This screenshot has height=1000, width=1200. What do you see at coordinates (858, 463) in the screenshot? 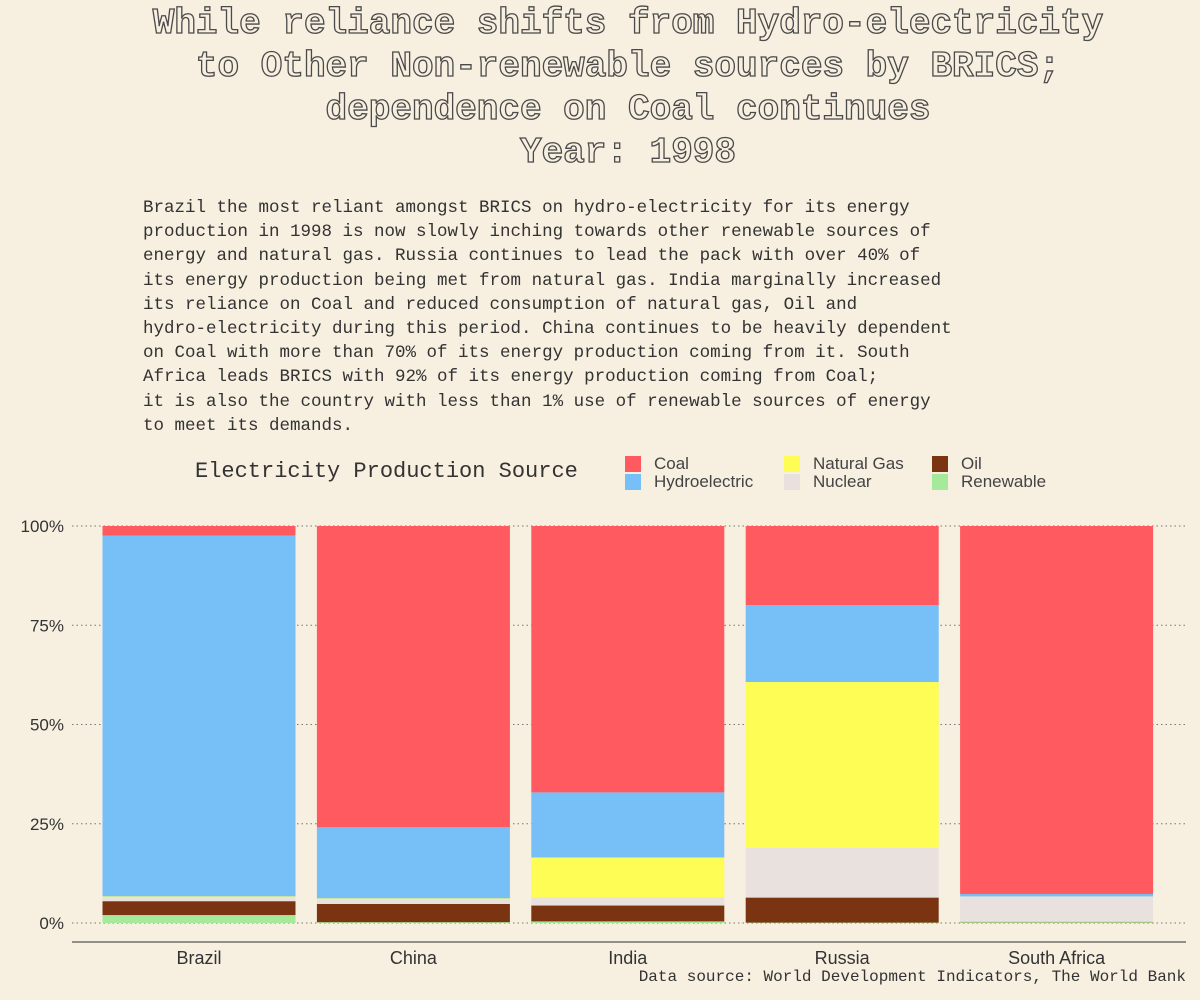
I see `legend-label-natural-gas: Natural Gas` at bounding box center [858, 463].